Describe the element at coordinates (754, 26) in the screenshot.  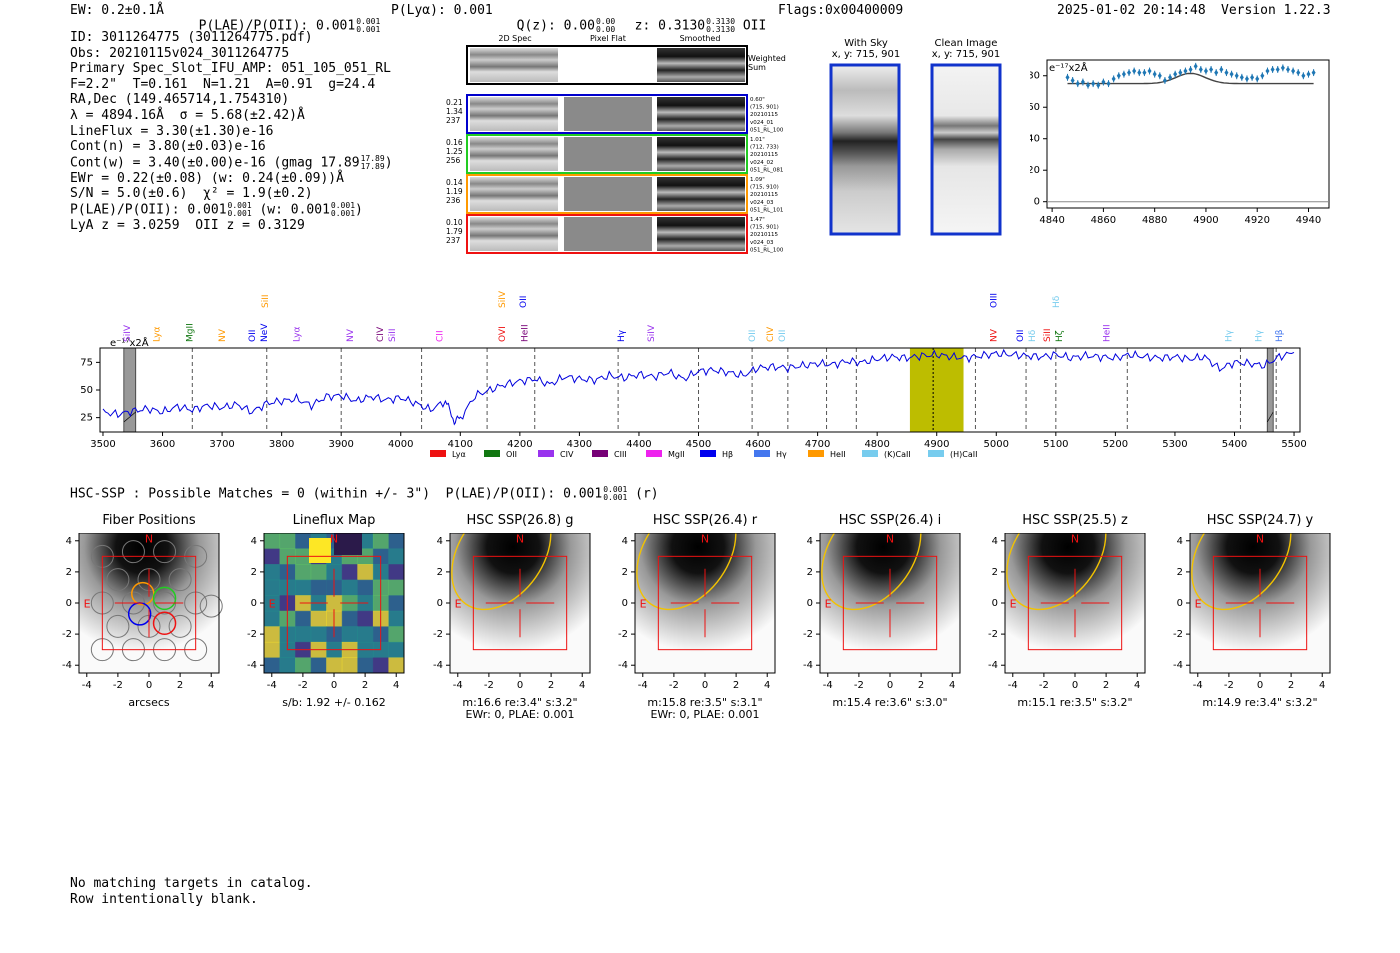
I see `header-z-tag: OII` at that location.